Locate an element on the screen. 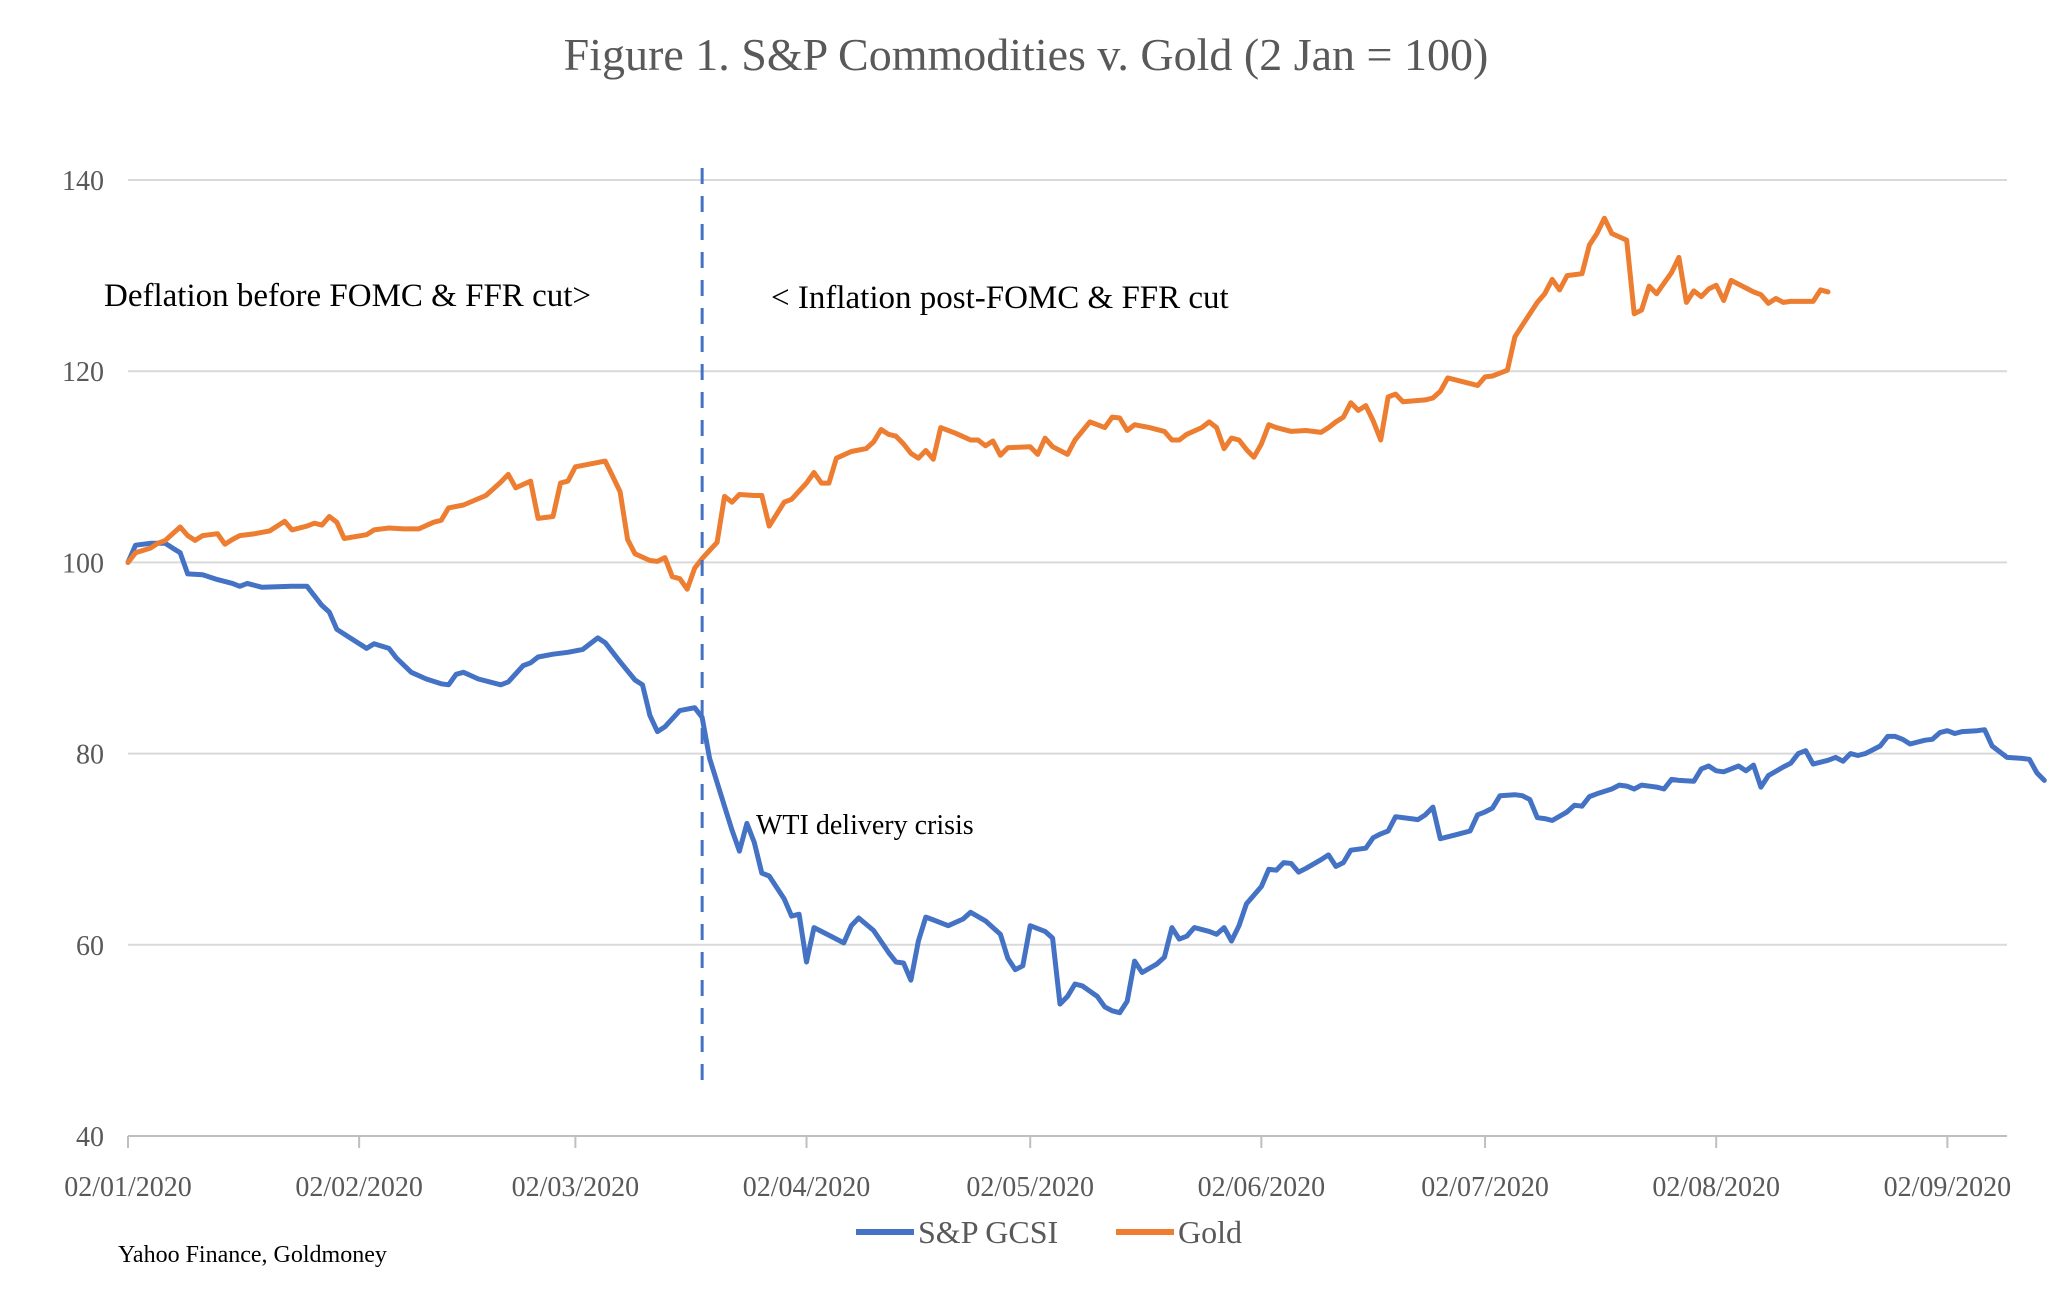  annotation-inflation: < Inflation post-FOMC & FFR cut is located at coordinates (1000, 298).